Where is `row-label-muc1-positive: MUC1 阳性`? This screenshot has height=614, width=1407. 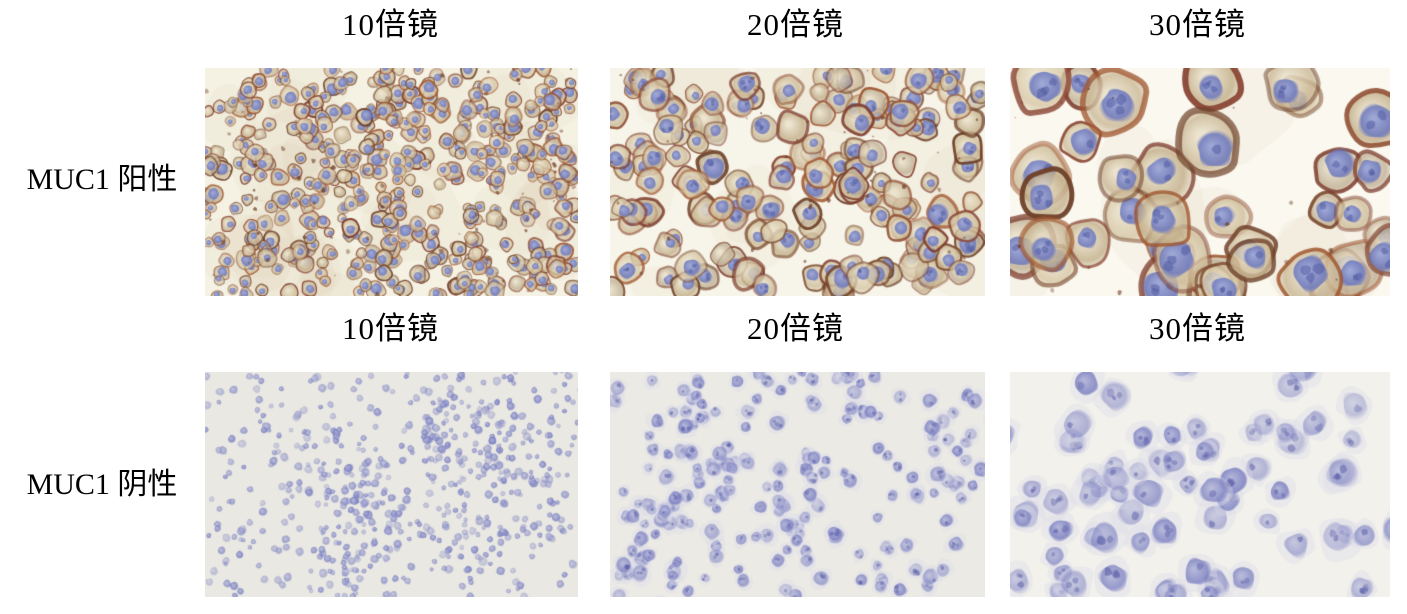
row-label-muc1-positive: MUC1 阳性 is located at coordinates (102, 179).